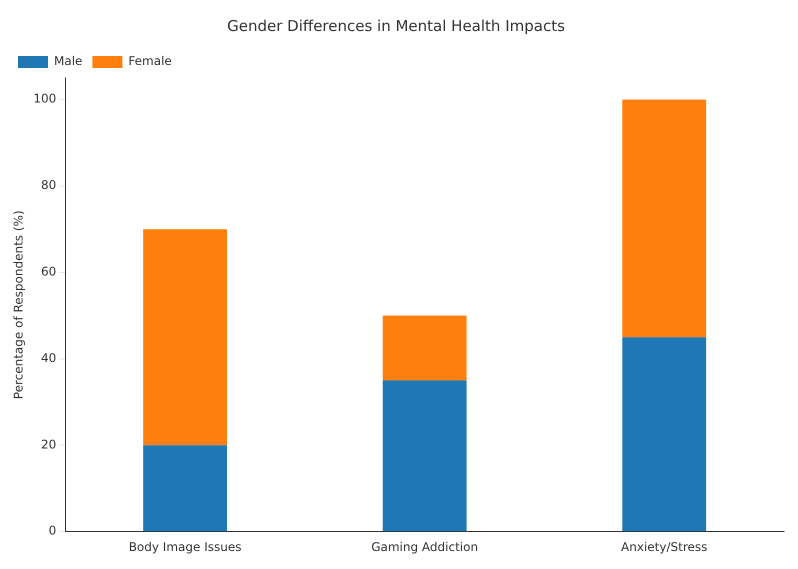  I want to click on legend-label: Female, so click(150, 61).